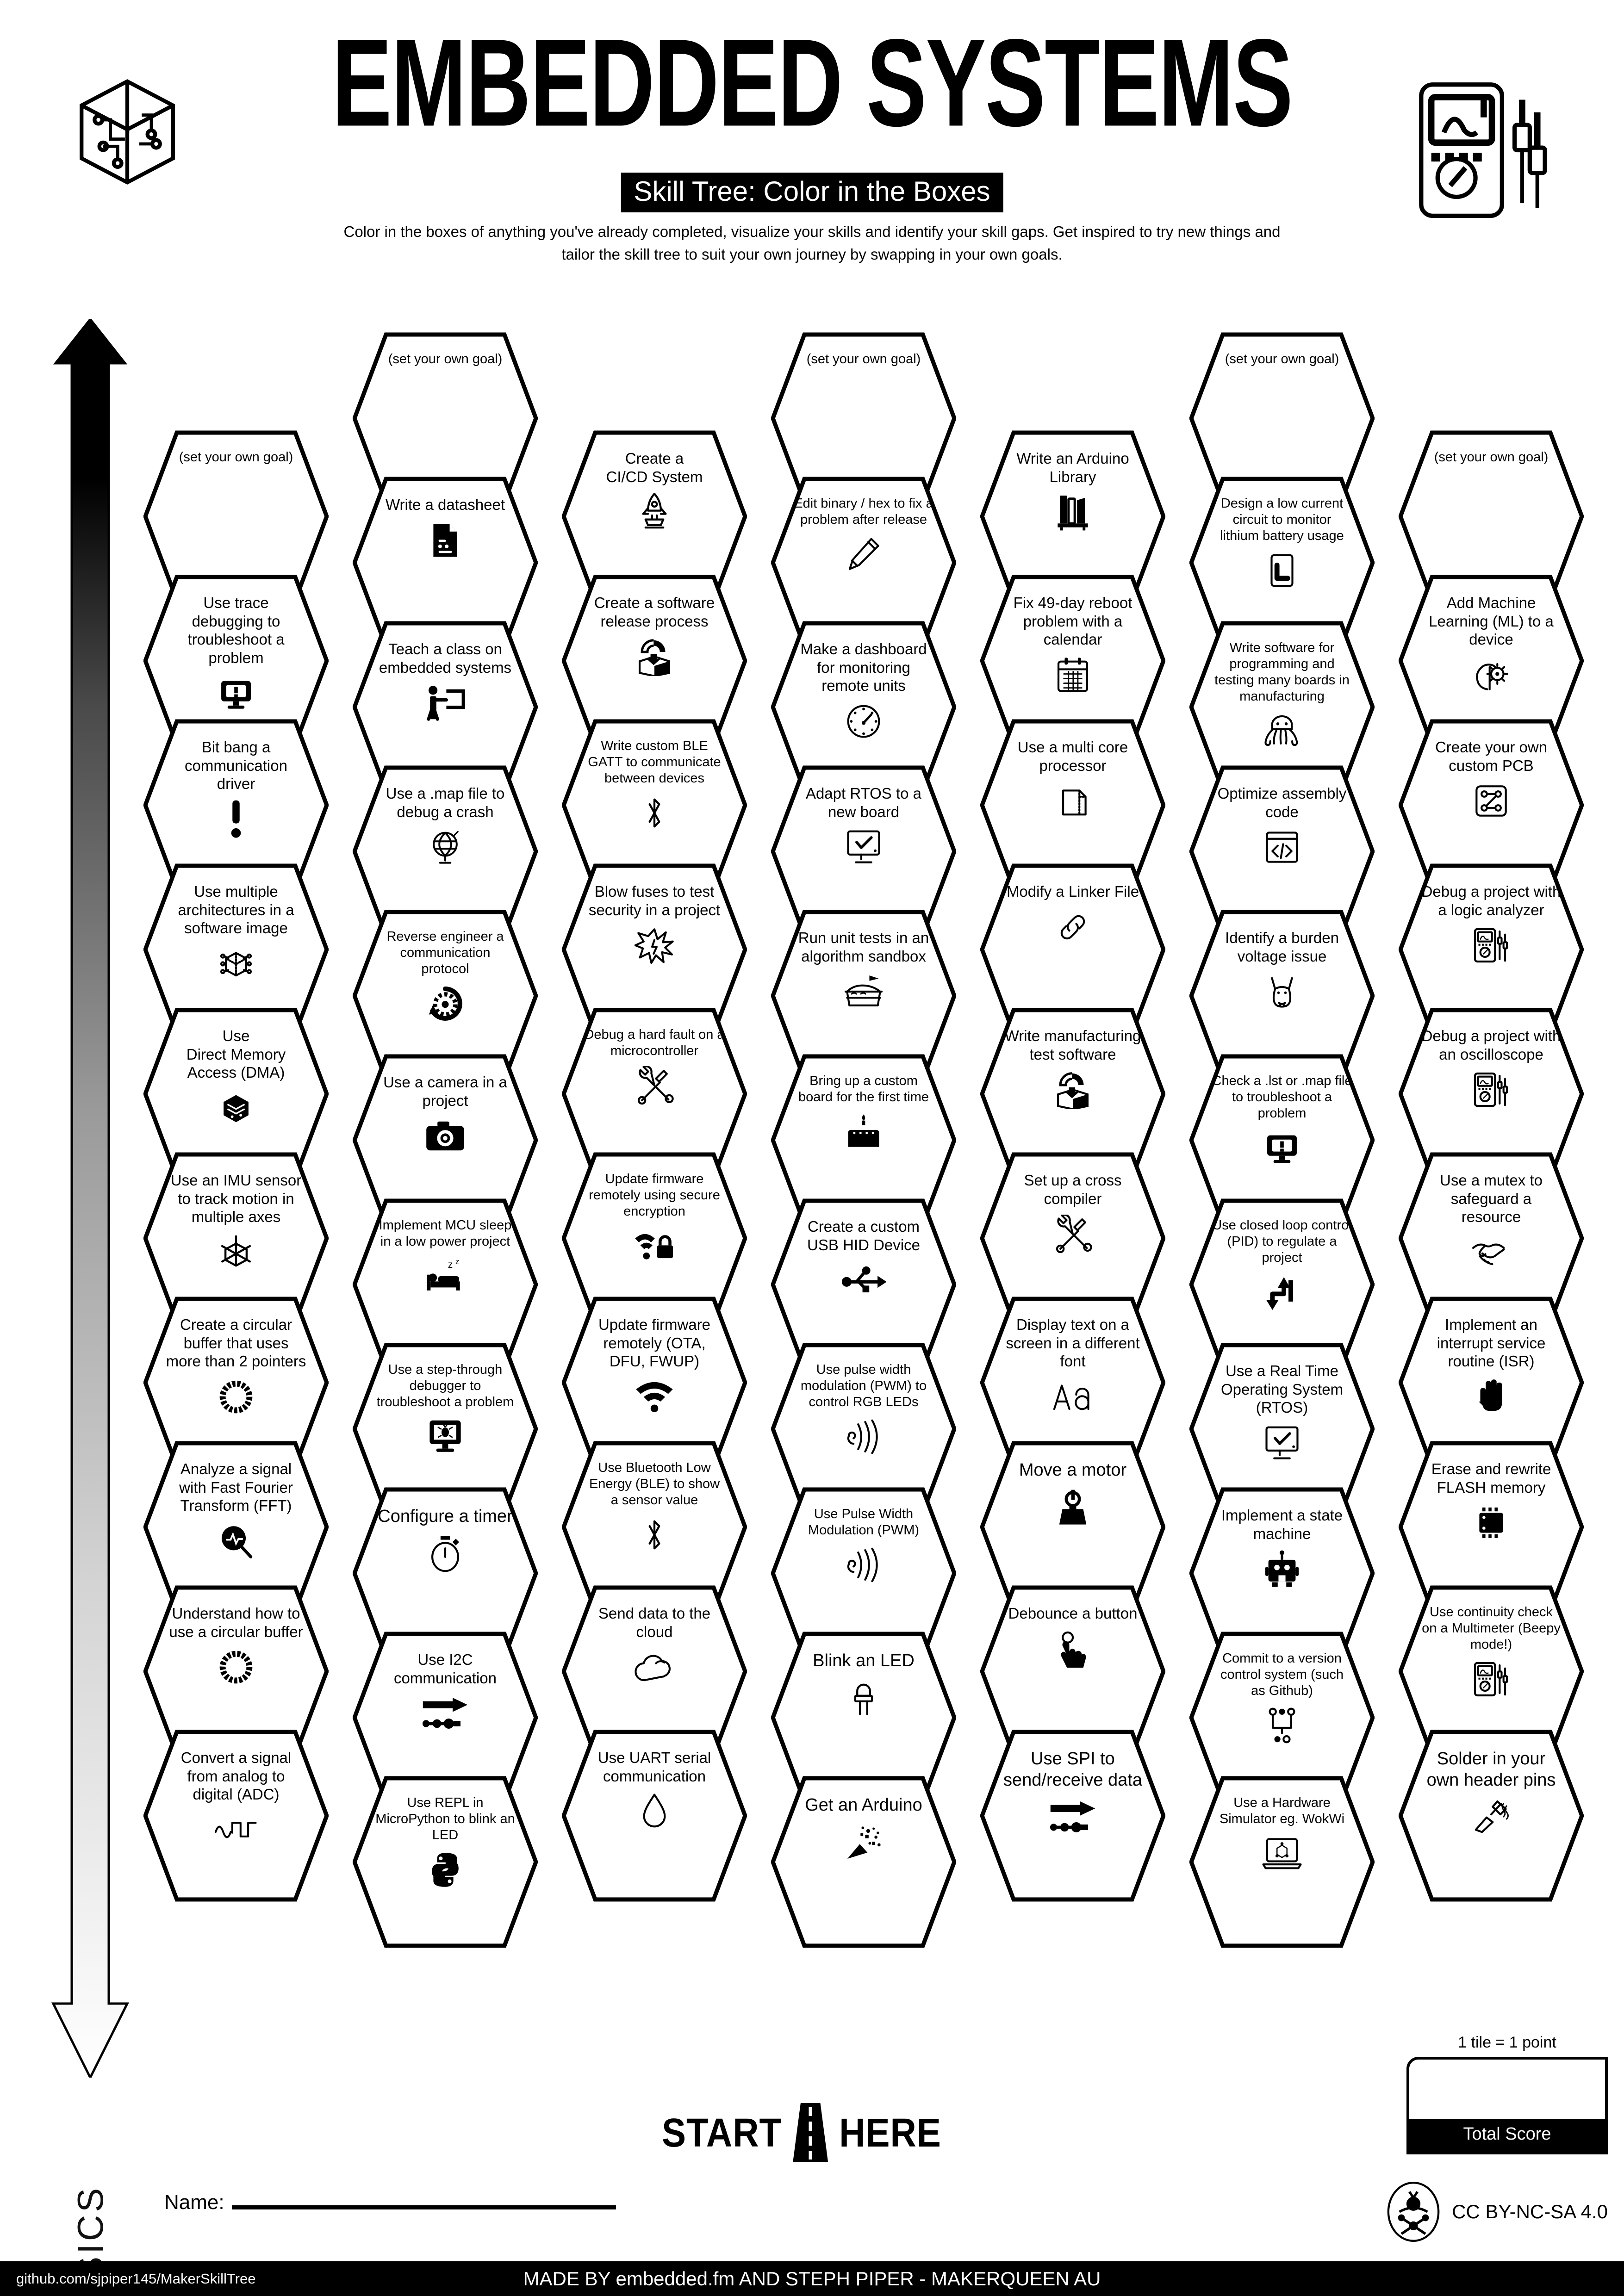 The image size is (1624, 2296). I want to click on name-field: Name:, so click(390, 2202).